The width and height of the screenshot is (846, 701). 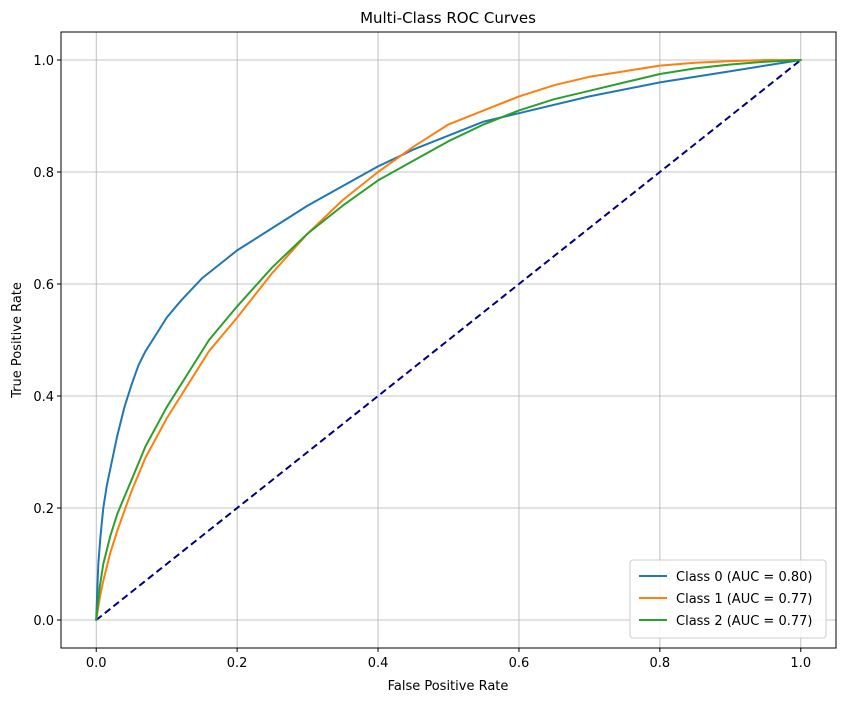 What do you see at coordinates (43, 509) in the screenshot?
I see `y-tick-label: 0.2` at bounding box center [43, 509].